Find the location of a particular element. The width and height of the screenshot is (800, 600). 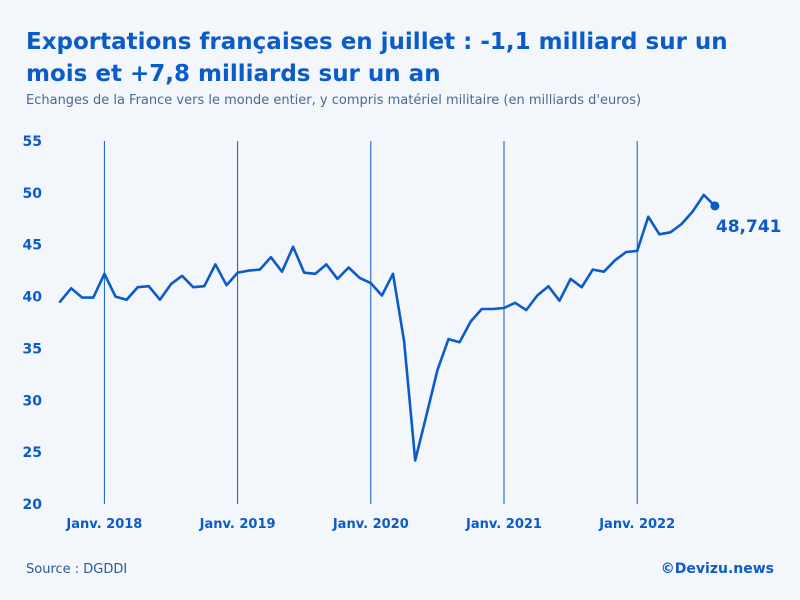

y-tick-label: 50 is located at coordinates (33, 194).